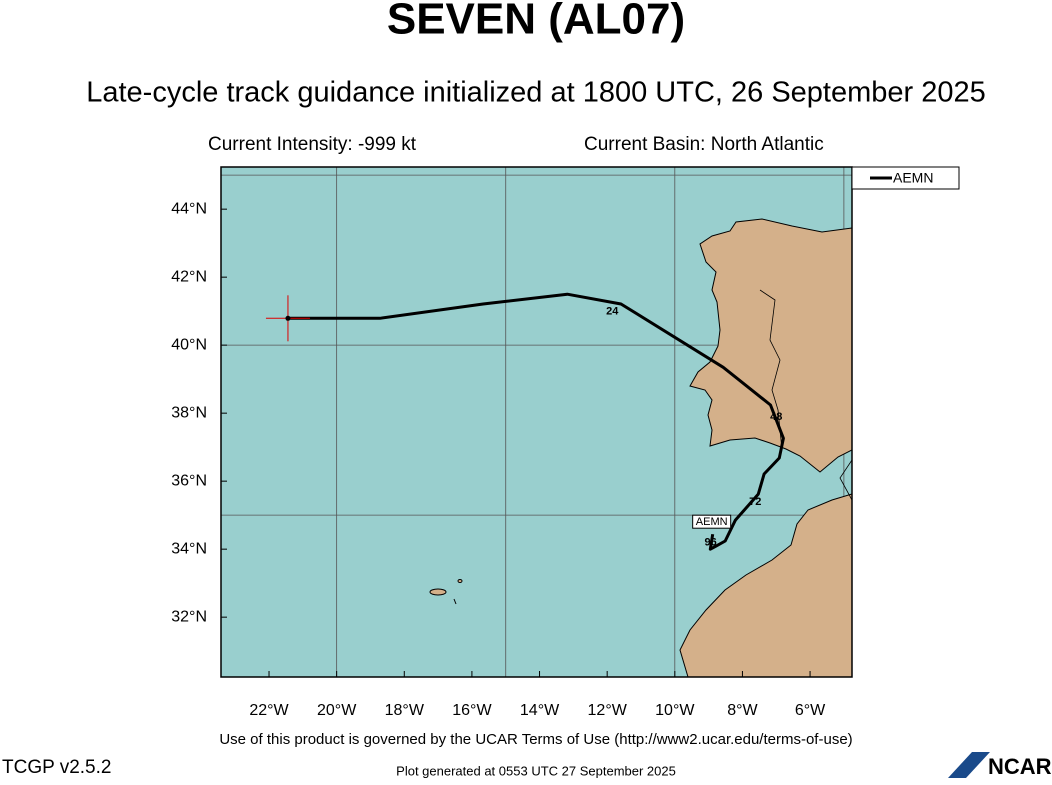 The width and height of the screenshot is (1052, 785). I want to click on y-tick-label: 36°N, so click(189, 480).